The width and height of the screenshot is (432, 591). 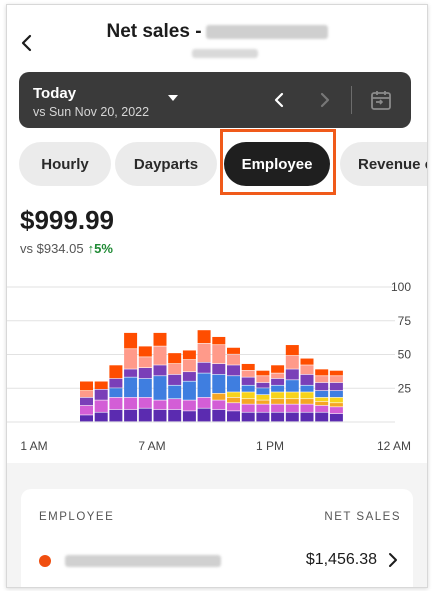 I want to click on redacted-subtitle, so click(x=225, y=53).